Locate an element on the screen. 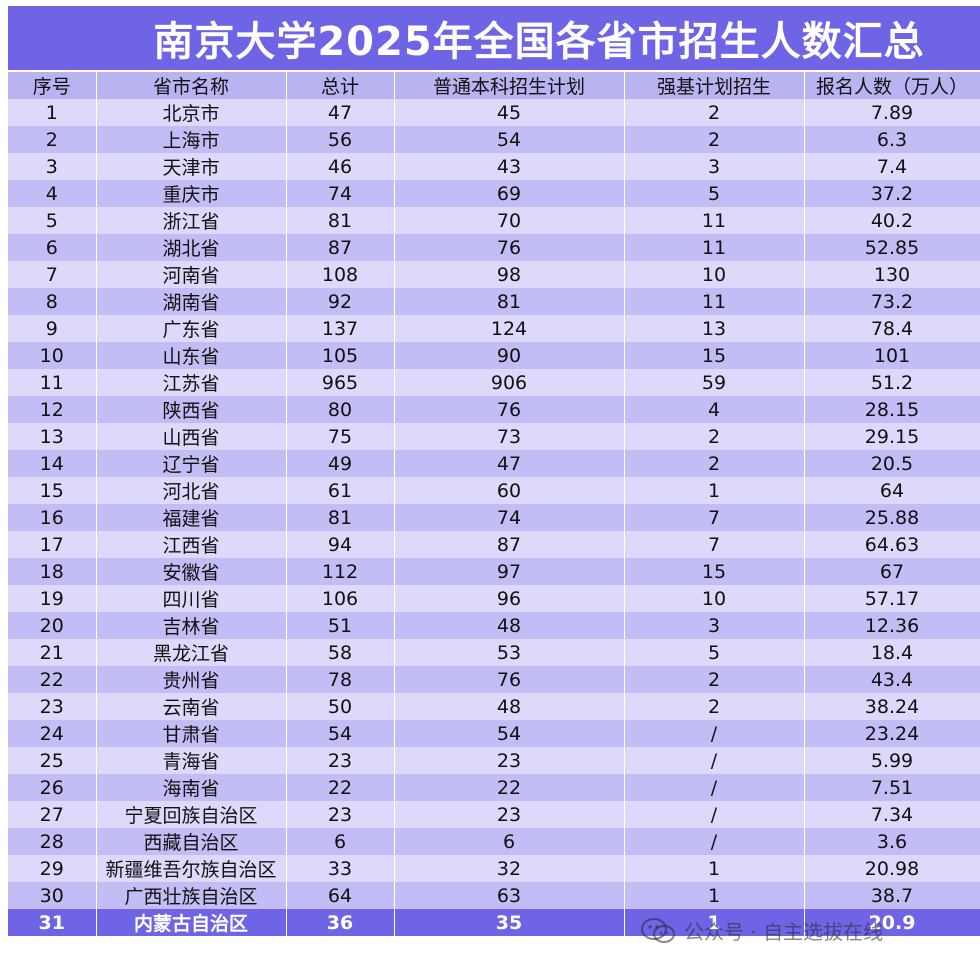 The width and height of the screenshot is (980, 970). cell-applicants: 20.5 is located at coordinates (892, 463).